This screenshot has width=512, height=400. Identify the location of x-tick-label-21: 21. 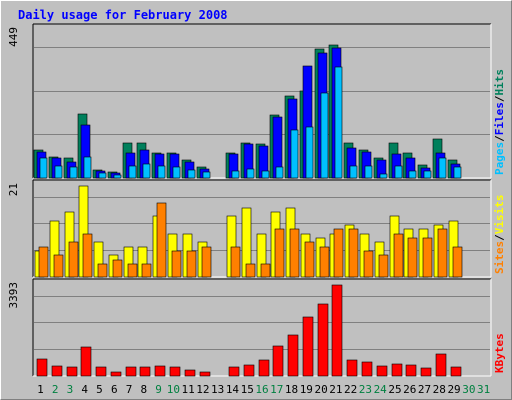
(335, 389).